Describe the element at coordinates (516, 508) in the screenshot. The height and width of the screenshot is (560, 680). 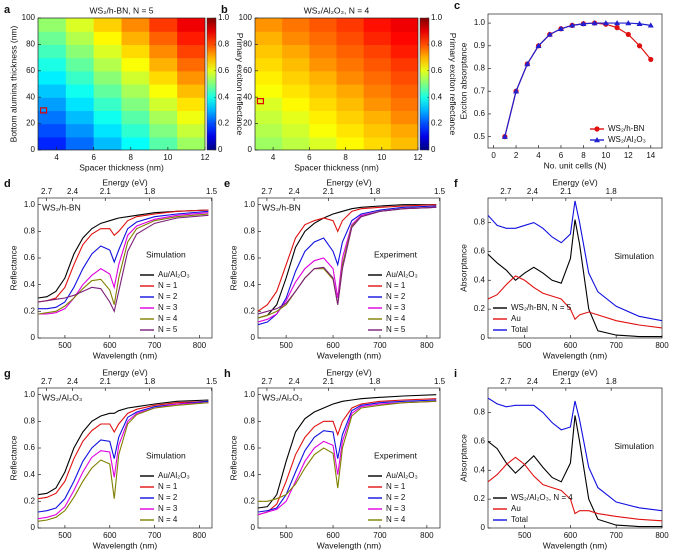
I see `legend-label: Au` at that location.